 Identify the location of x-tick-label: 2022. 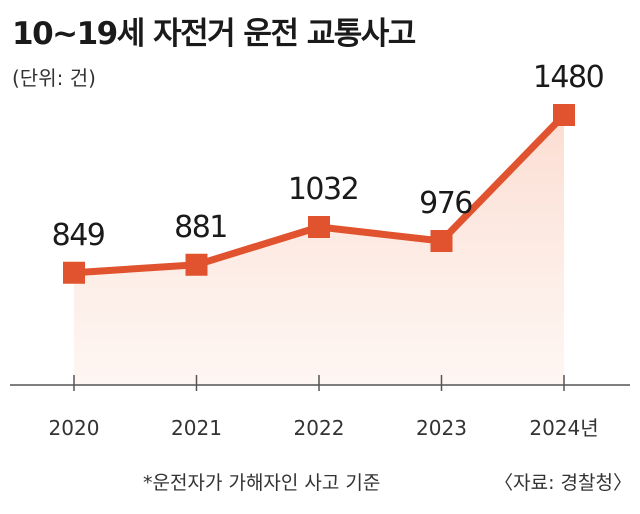
(319, 428).